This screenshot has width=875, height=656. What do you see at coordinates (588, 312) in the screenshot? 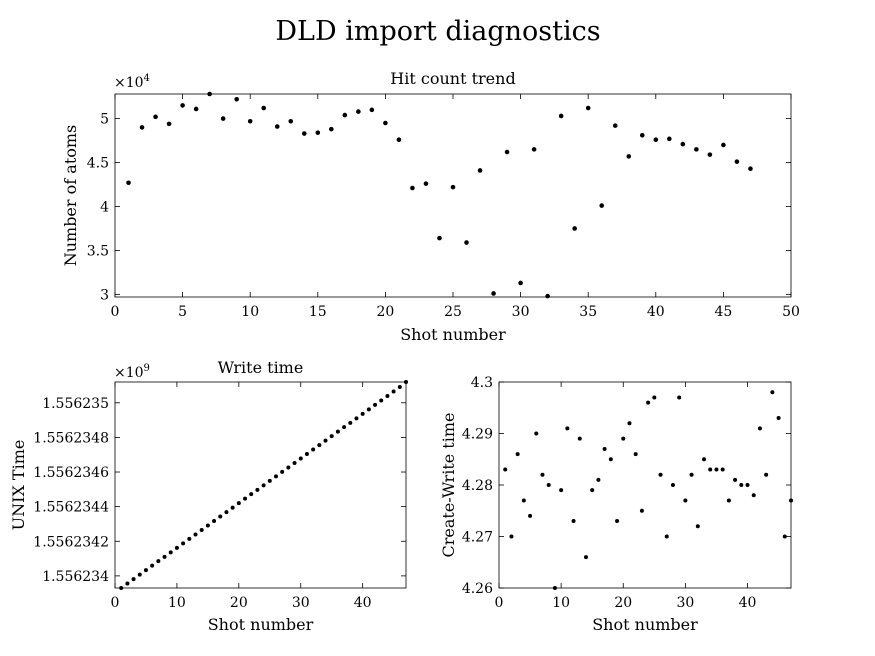
I see `x-tick-label: 35` at bounding box center [588, 312].